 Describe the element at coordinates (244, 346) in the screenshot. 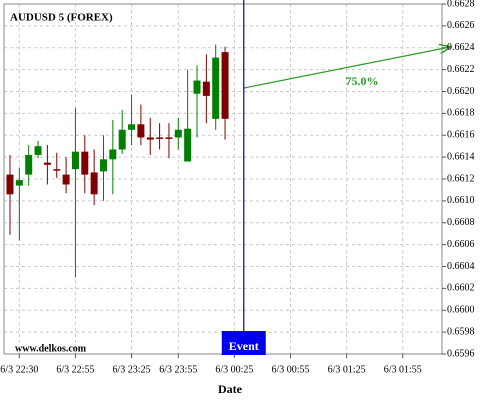

I see `event-label: Event` at that location.